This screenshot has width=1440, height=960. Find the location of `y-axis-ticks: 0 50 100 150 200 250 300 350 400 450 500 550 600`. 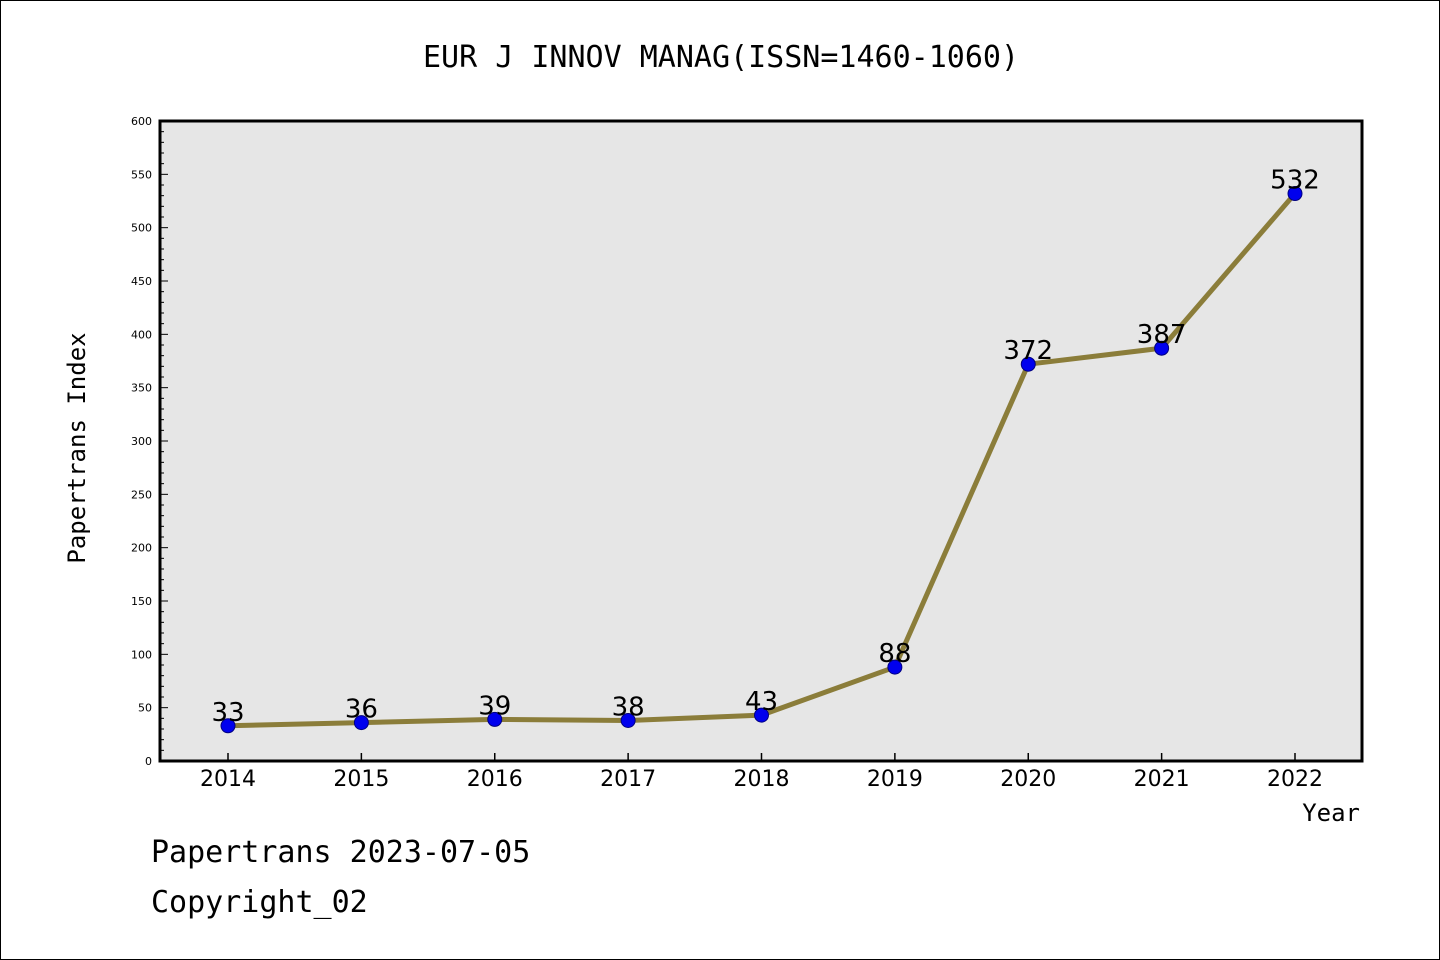

y-axis-ticks: 0 50 100 150 200 250 300 350 400 450 500 550 600 is located at coordinates (149, 441).